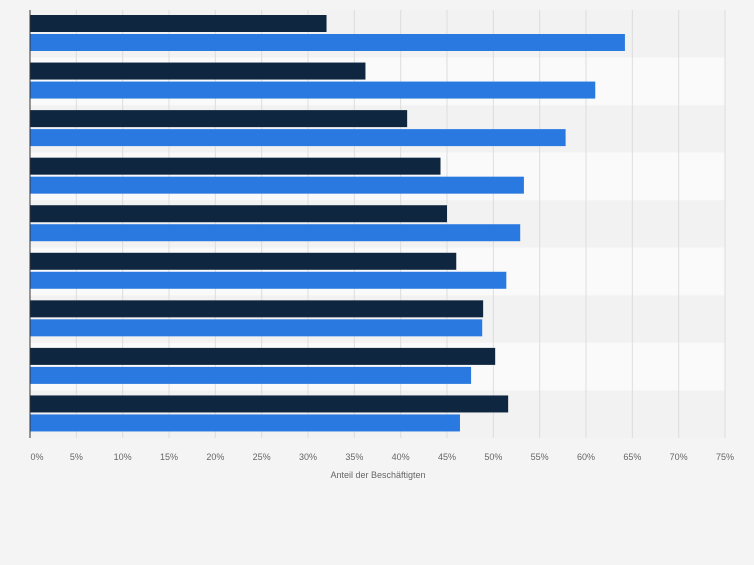 Image resolution: width=754 pixels, height=565 pixels. Describe the element at coordinates (493, 457) in the screenshot. I see `x-tick-label: 50%` at that location.